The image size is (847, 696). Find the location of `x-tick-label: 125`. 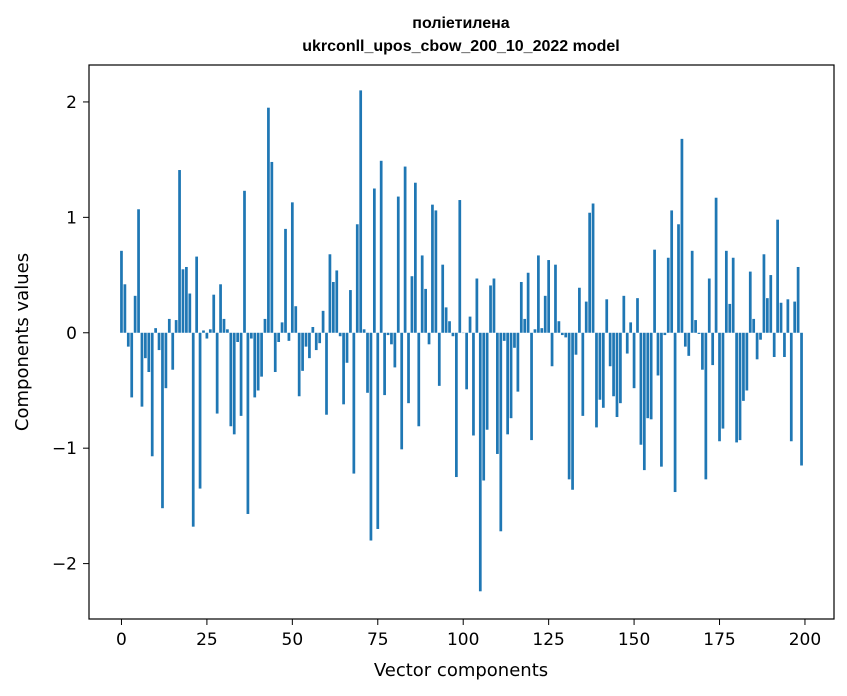

x-tick-label: 125 is located at coordinates (548, 640).